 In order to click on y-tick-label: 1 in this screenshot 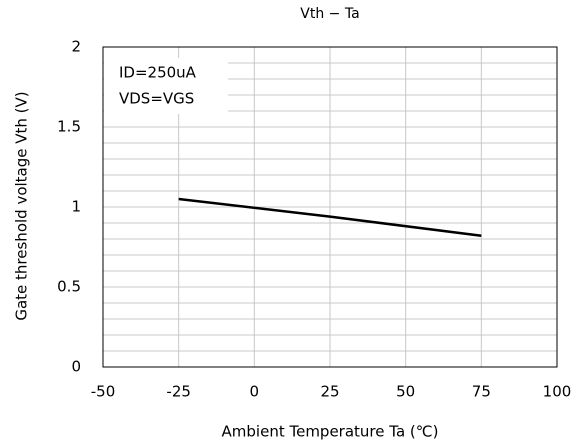, I will do `click(76, 207)`.